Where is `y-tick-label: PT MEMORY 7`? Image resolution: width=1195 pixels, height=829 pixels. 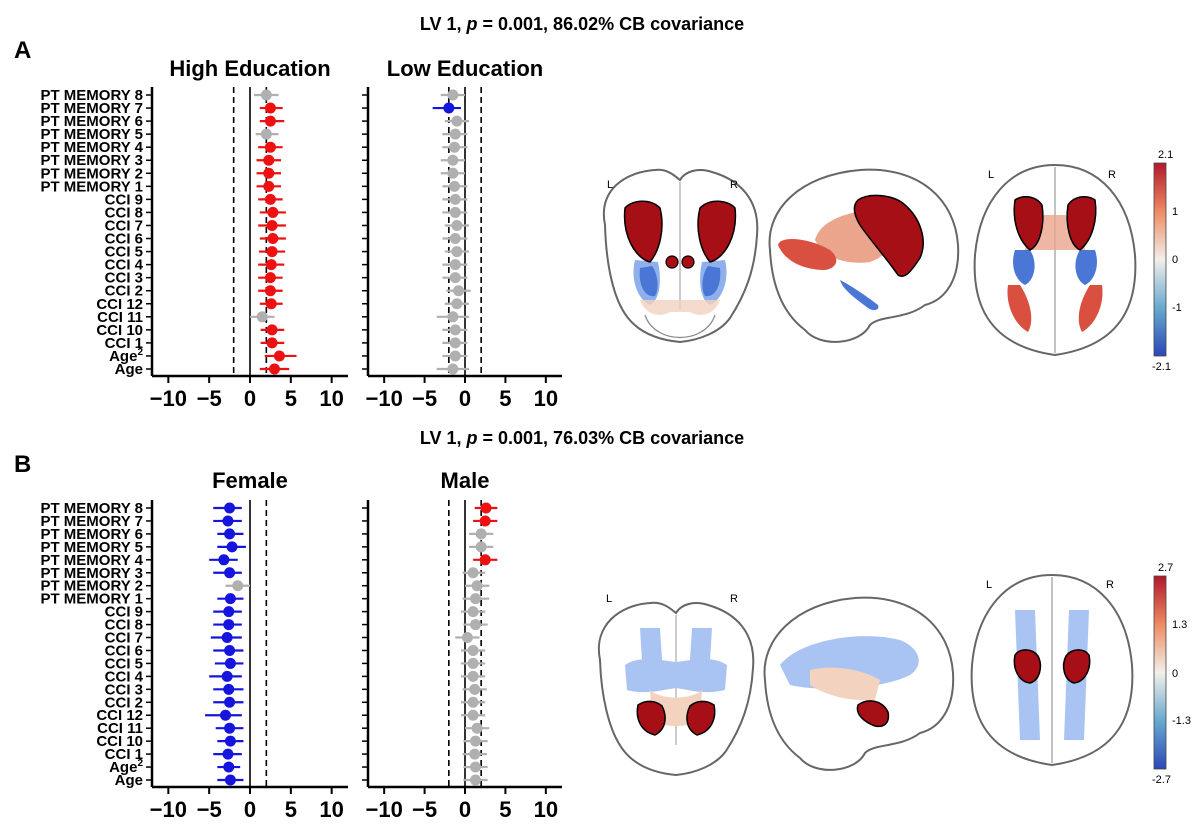 y-tick-label: PT MEMORY 7 is located at coordinates (91, 521).